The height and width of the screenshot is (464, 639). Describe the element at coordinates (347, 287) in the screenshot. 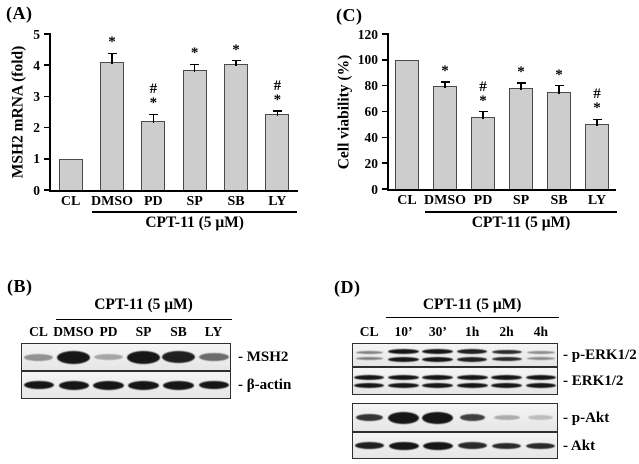

I see `panel-D-letter: (D)` at that location.